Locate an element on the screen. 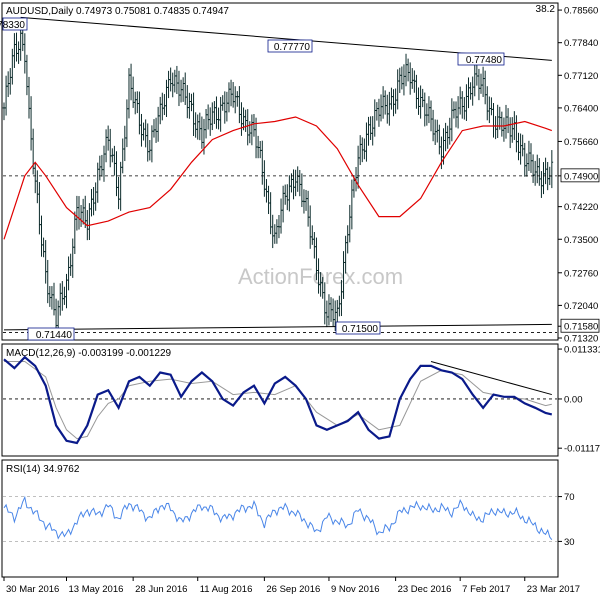  price-y-tick-label: 0.72760 is located at coordinates (581, 273).